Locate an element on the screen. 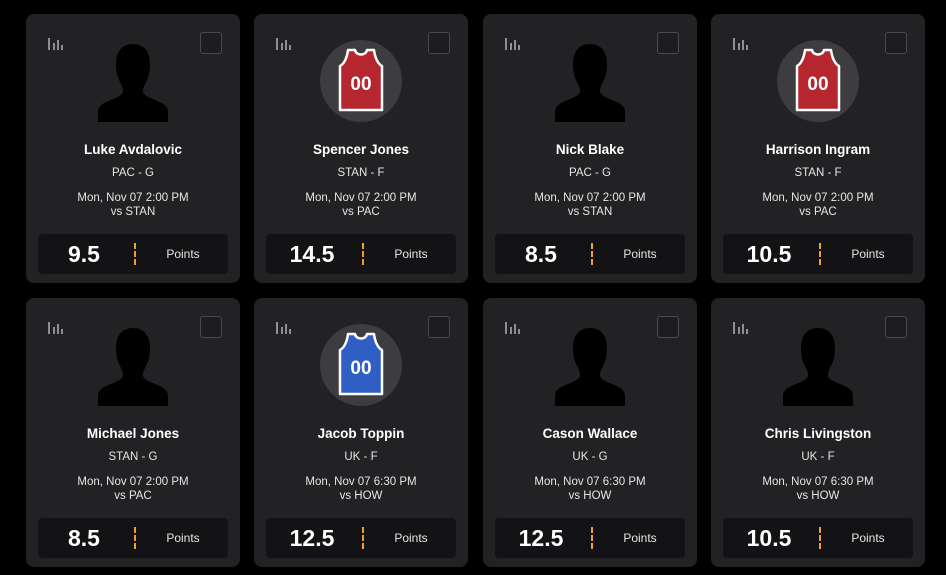 This screenshot has width=946, height=575. player-name: Michael Jones is located at coordinates (133, 433).